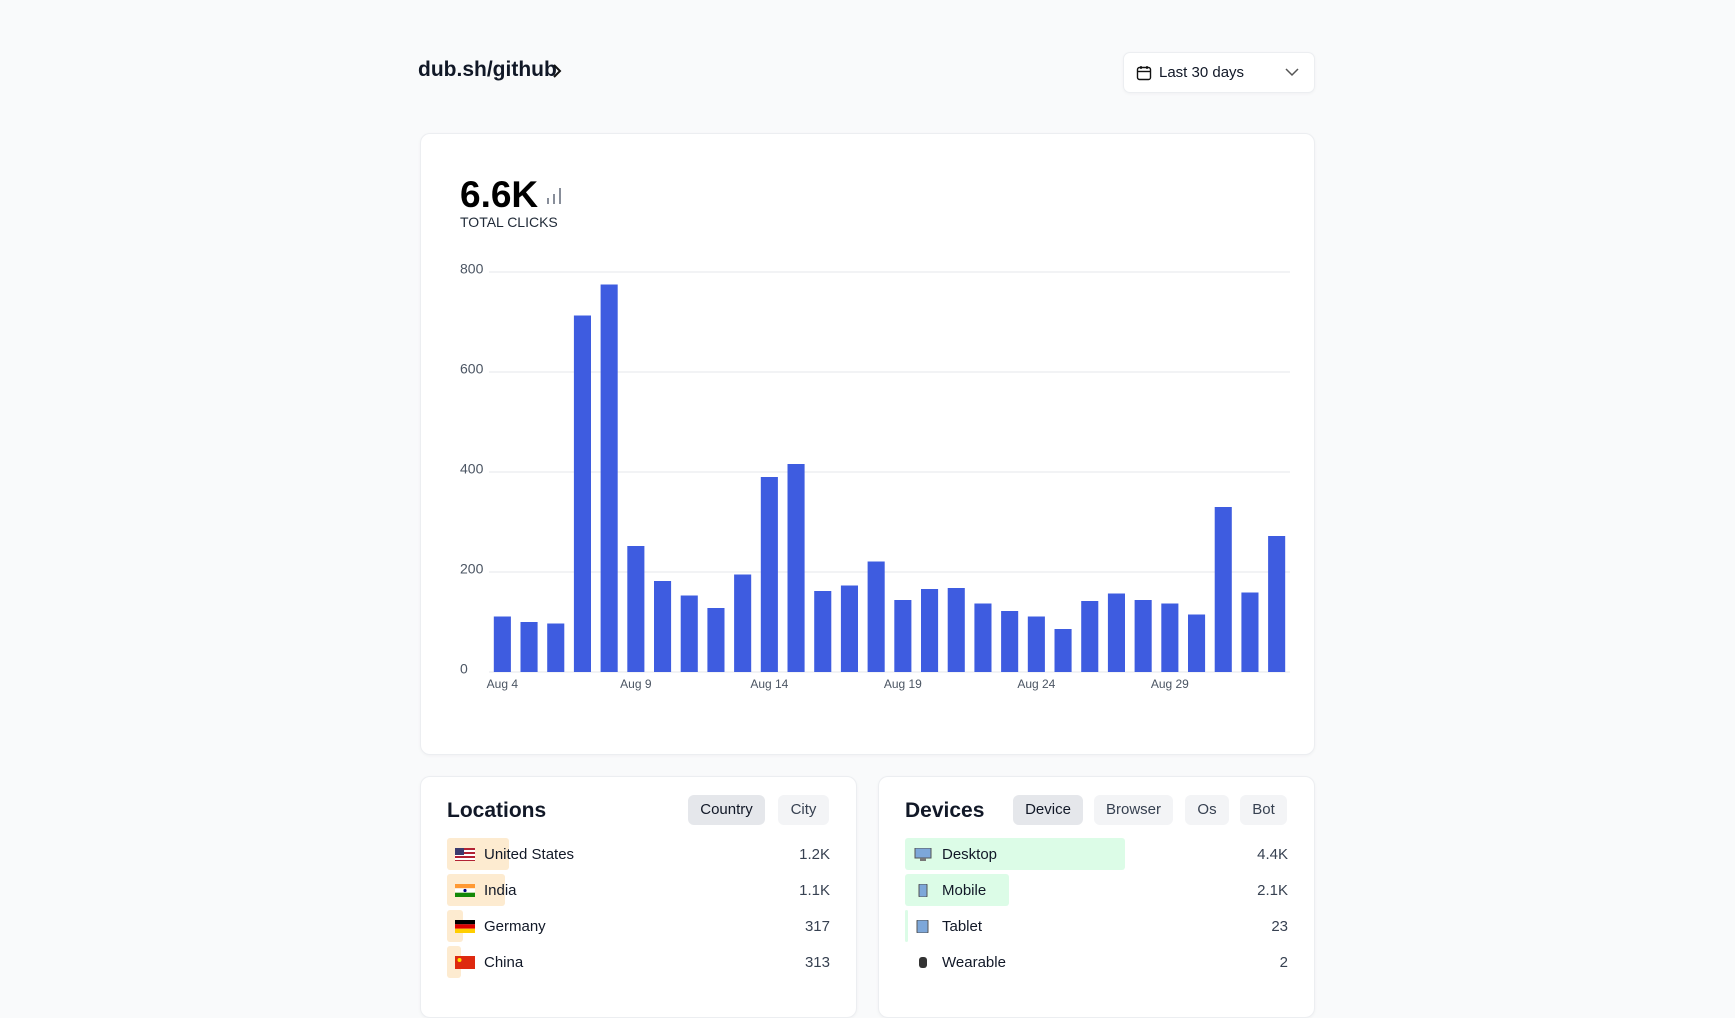  What do you see at coordinates (814, 854) in the screenshot?
I see `row-value: 1.2K` at bounding box center [814, 854].